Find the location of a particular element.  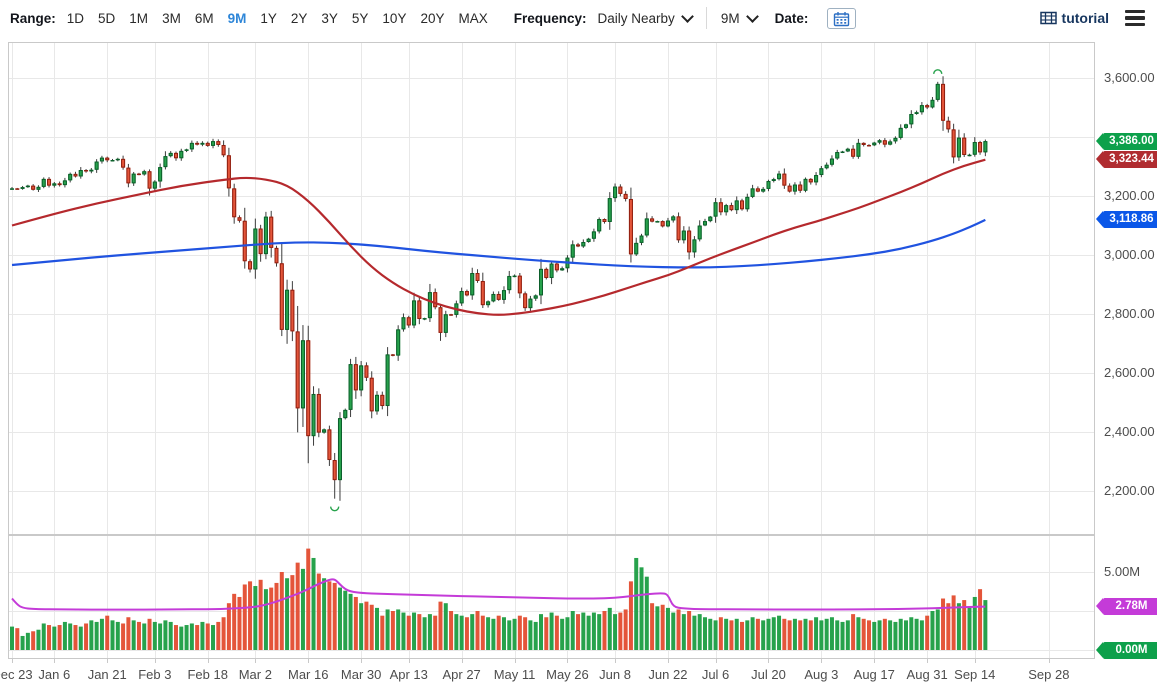

frequency-dropdown: Daily Nearby is located at coordinates (645, 17).